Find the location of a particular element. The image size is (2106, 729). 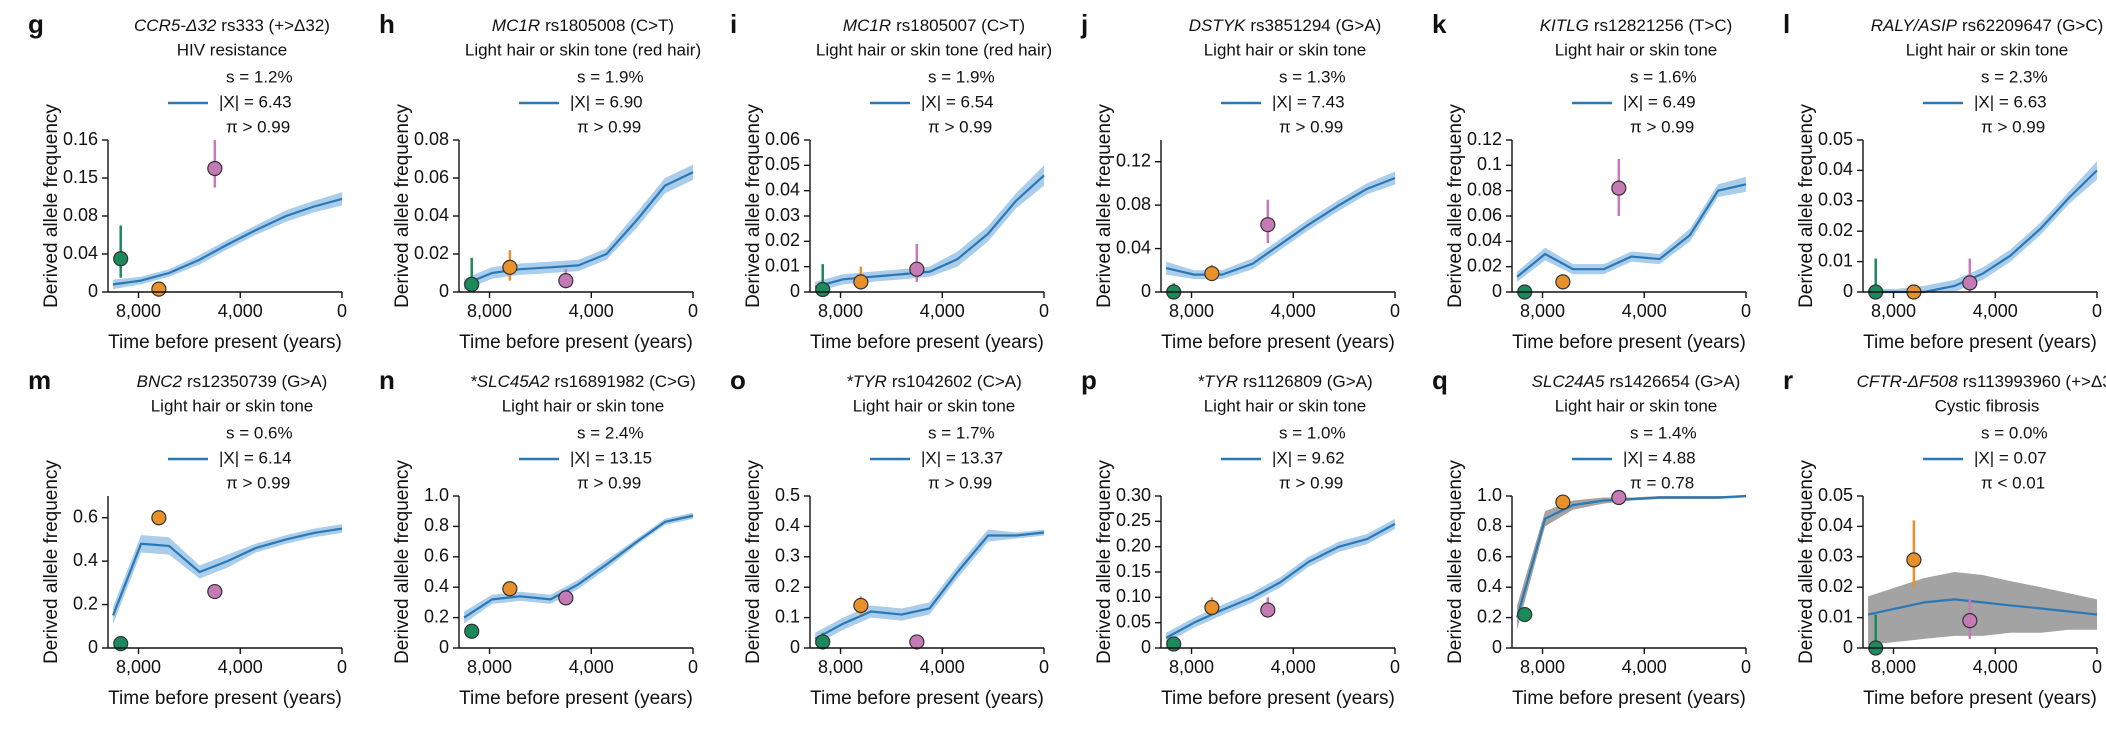

legend-text: s = 1.2% is located at coordinates (259, 76).